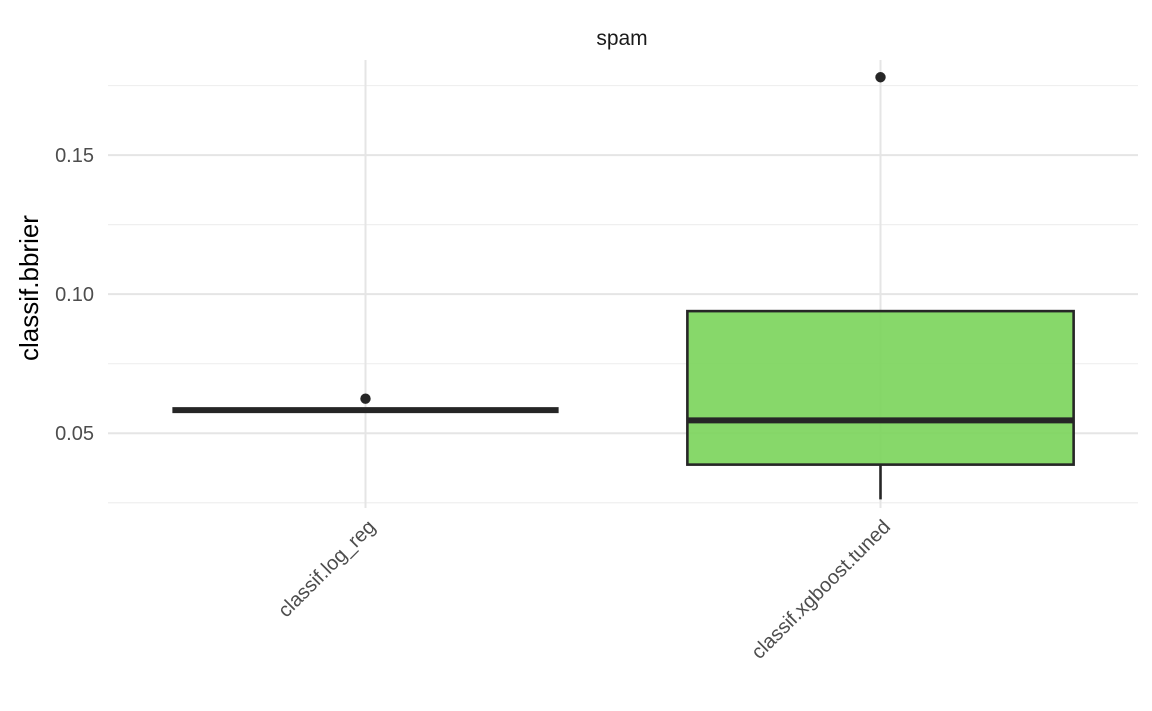 This screenshot has width=1152, height=711. I want to click on y-axis-title: classif.bbrier, so click(29, 288).